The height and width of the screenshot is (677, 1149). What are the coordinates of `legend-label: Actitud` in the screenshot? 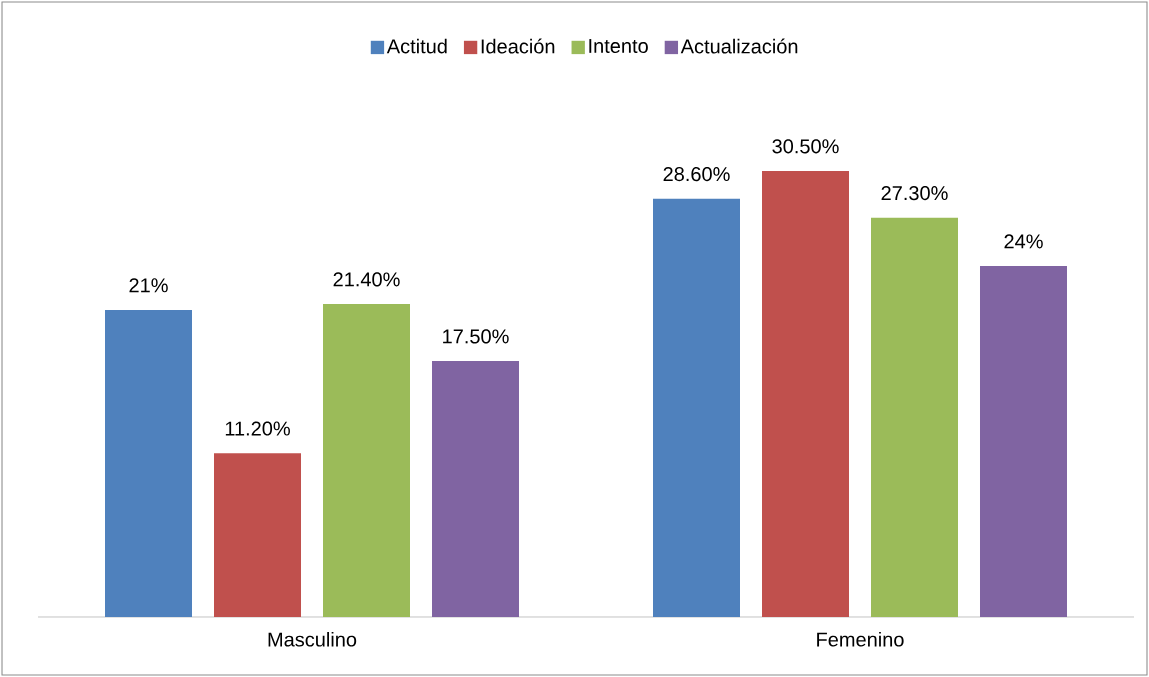 It's located at (416, 46).